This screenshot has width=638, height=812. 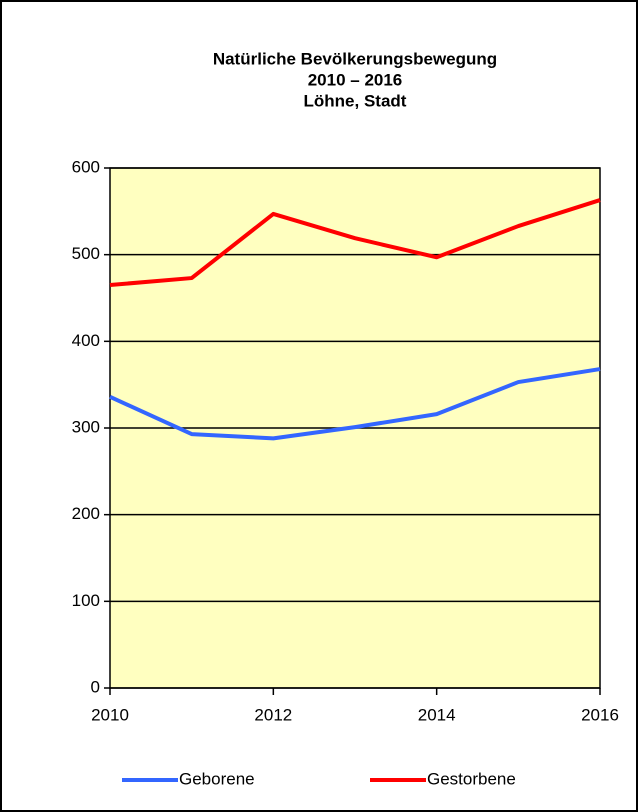 What do you see at coordinates (110, 714) in the screenshot?
I see `x-tick-label: 2010` at bounding box center [110, 714].